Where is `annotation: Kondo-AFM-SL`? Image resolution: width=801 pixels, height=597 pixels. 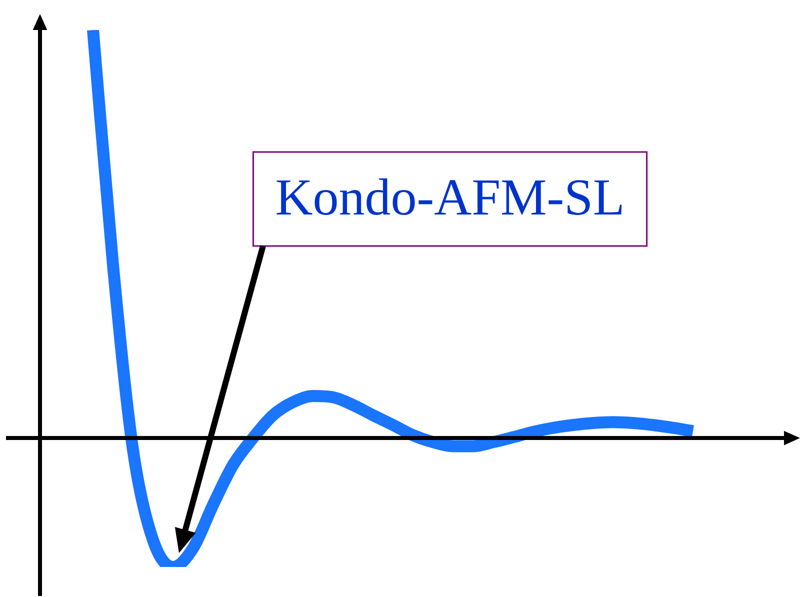 annotation: Kondo-AFM-SL is located at coordinates (450, 198).